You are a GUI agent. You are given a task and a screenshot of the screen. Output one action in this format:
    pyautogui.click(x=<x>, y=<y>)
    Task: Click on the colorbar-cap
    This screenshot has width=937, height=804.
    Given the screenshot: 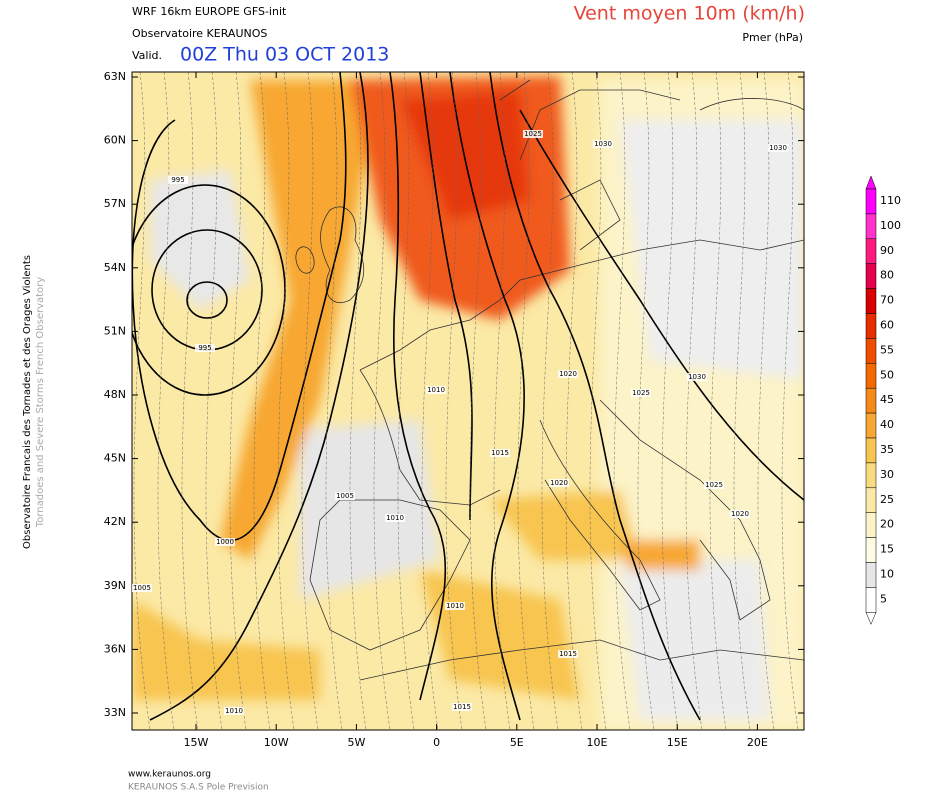 What is the action you would take?
    pyautogui.click(x=871, y=182)
    